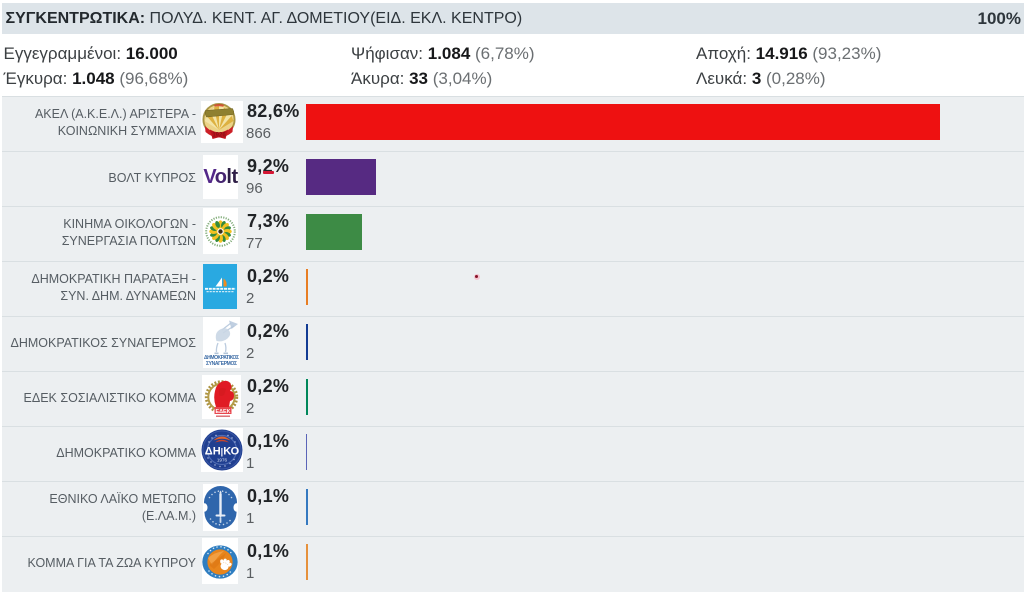 Image resolution: width=1030 pixels, height=592 pixels. I want to click on svg-text: ΕΔΕΚ, so click(223, 412).